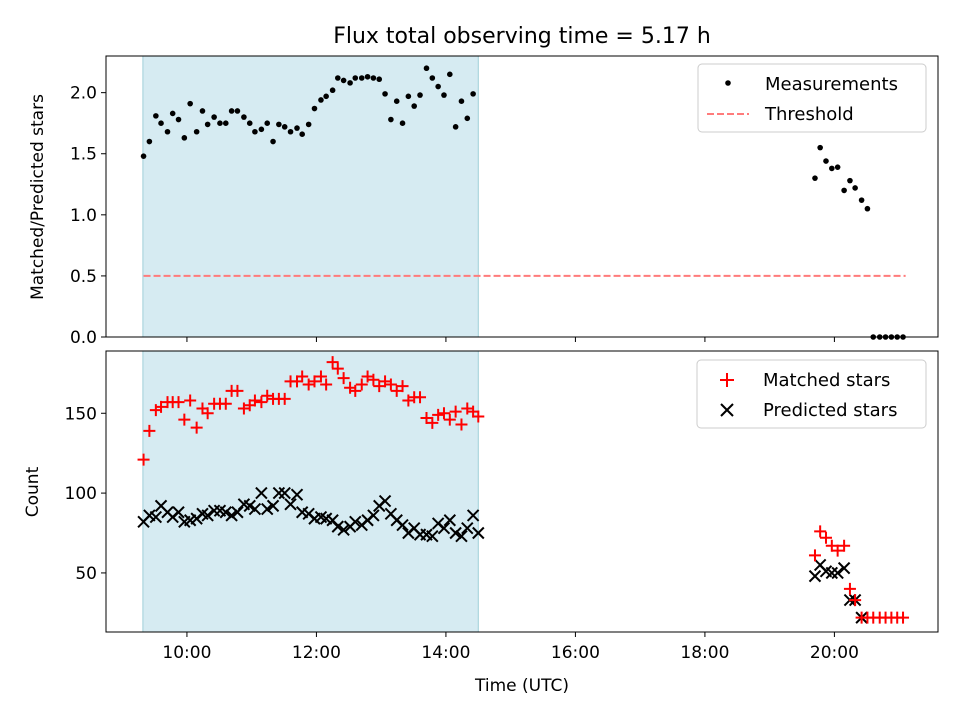 The width and height of the screenshot is (960, 720). I want to click on x-tick-label: 14:00, so click(445, 653).